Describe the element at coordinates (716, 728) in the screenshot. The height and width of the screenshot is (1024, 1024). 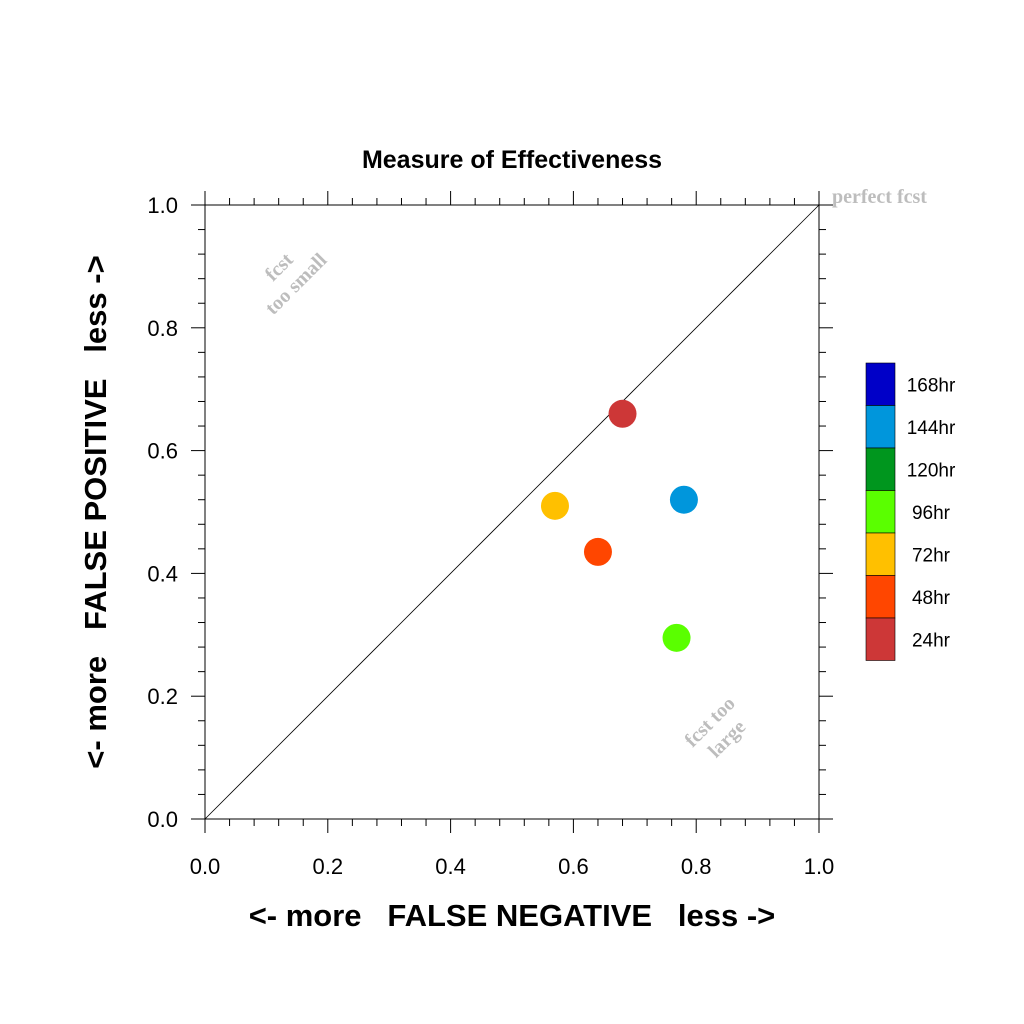
I see `annotation-too-large: fcst too large` at that location.